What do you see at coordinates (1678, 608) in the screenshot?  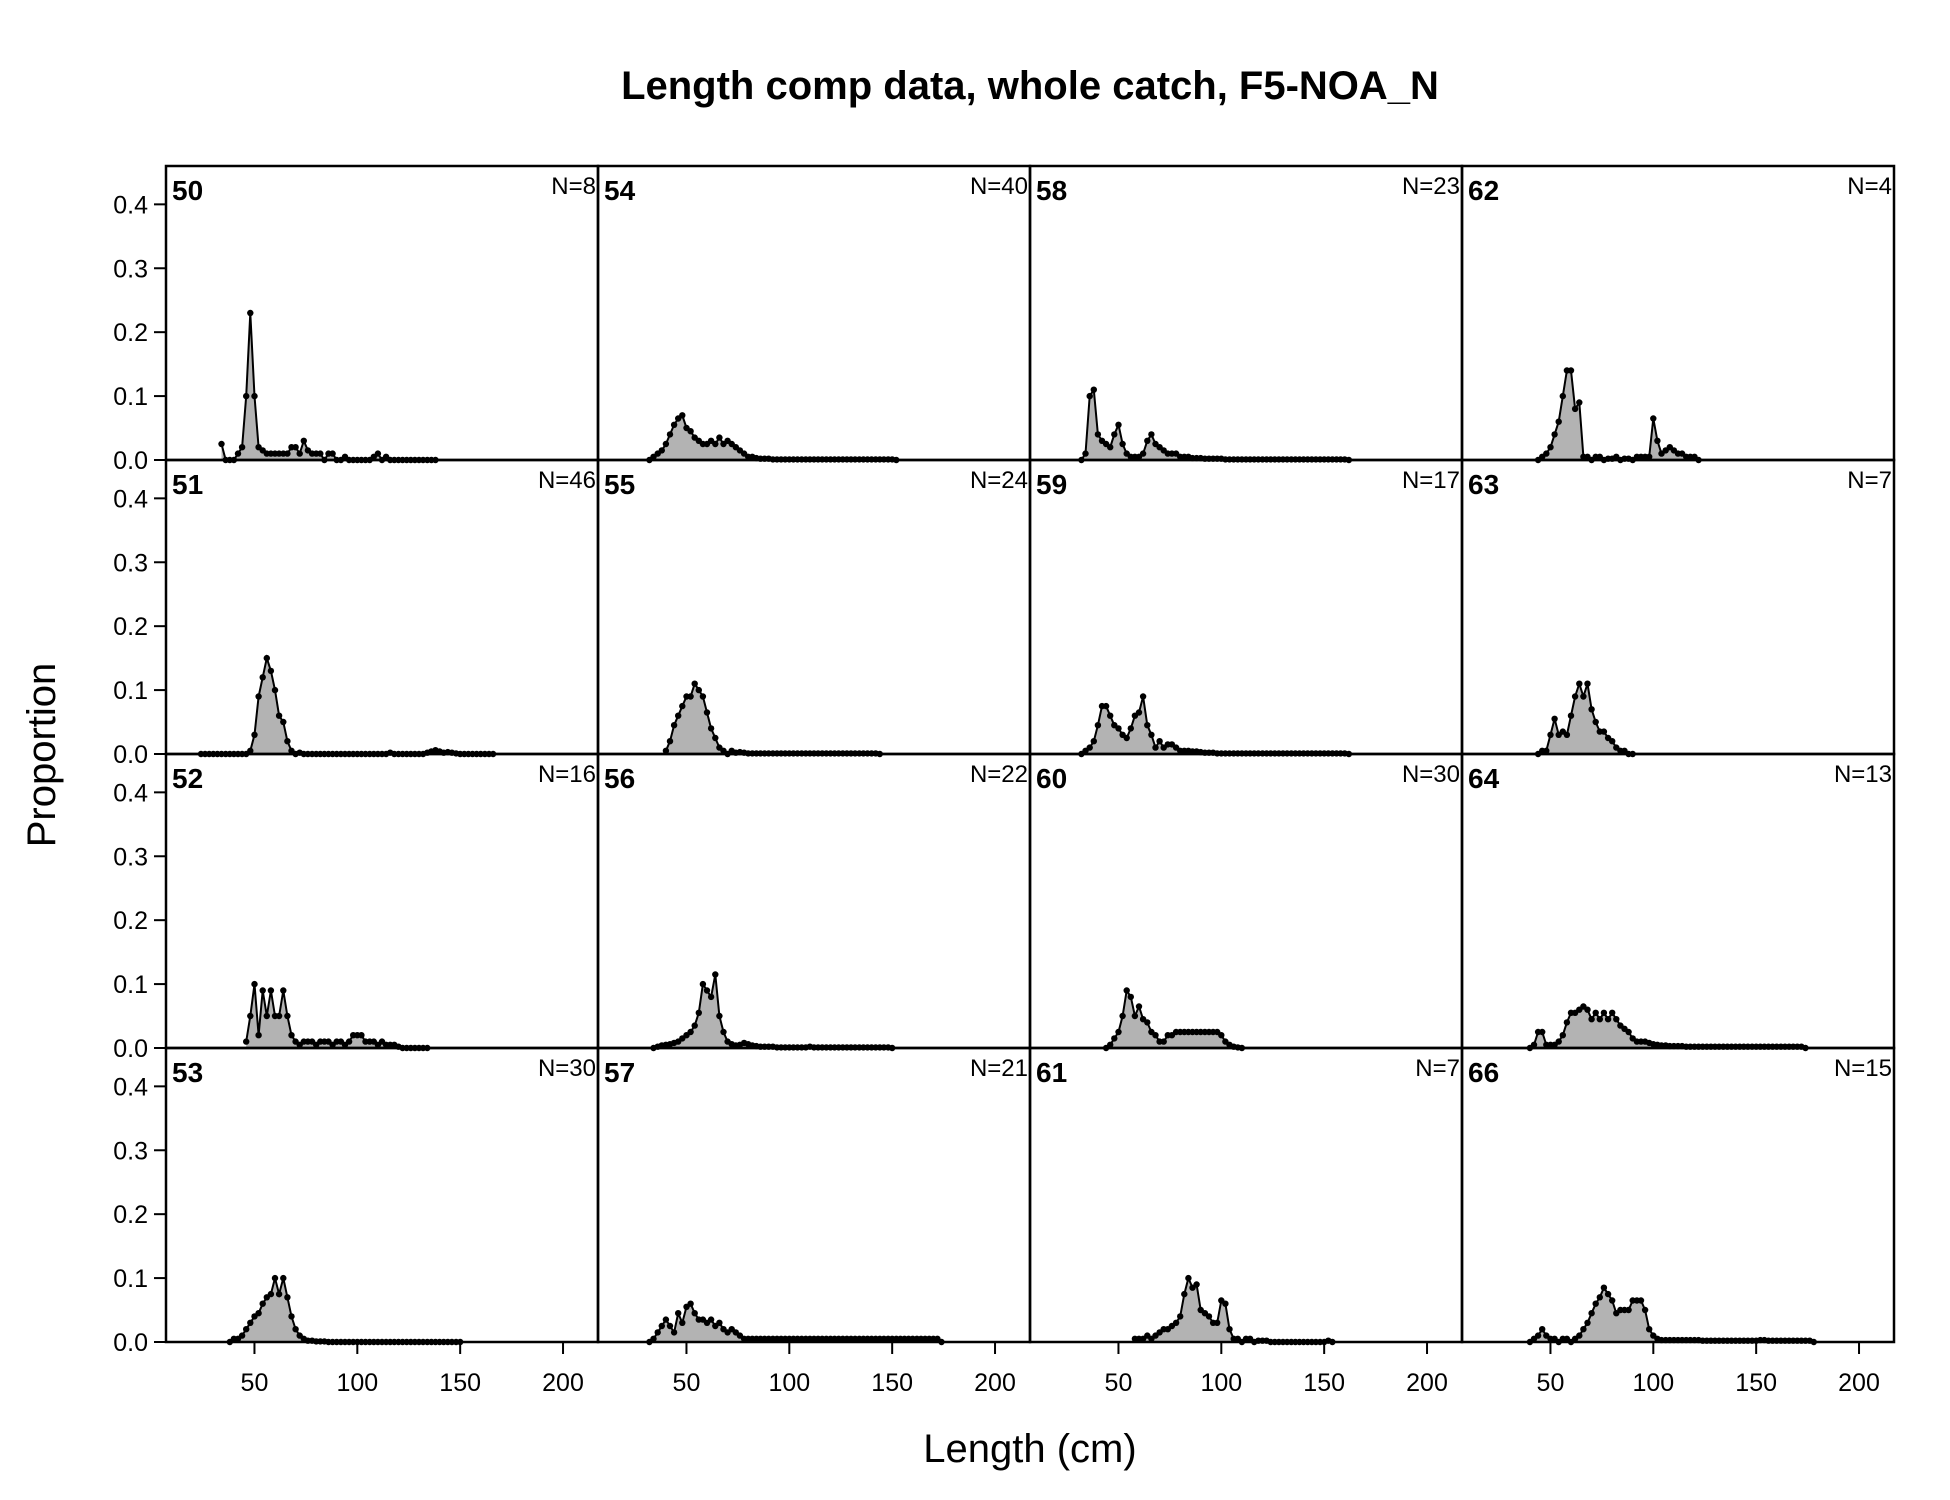 I see `panel-63: 63 N=7` at bounding box center [1678, 608].